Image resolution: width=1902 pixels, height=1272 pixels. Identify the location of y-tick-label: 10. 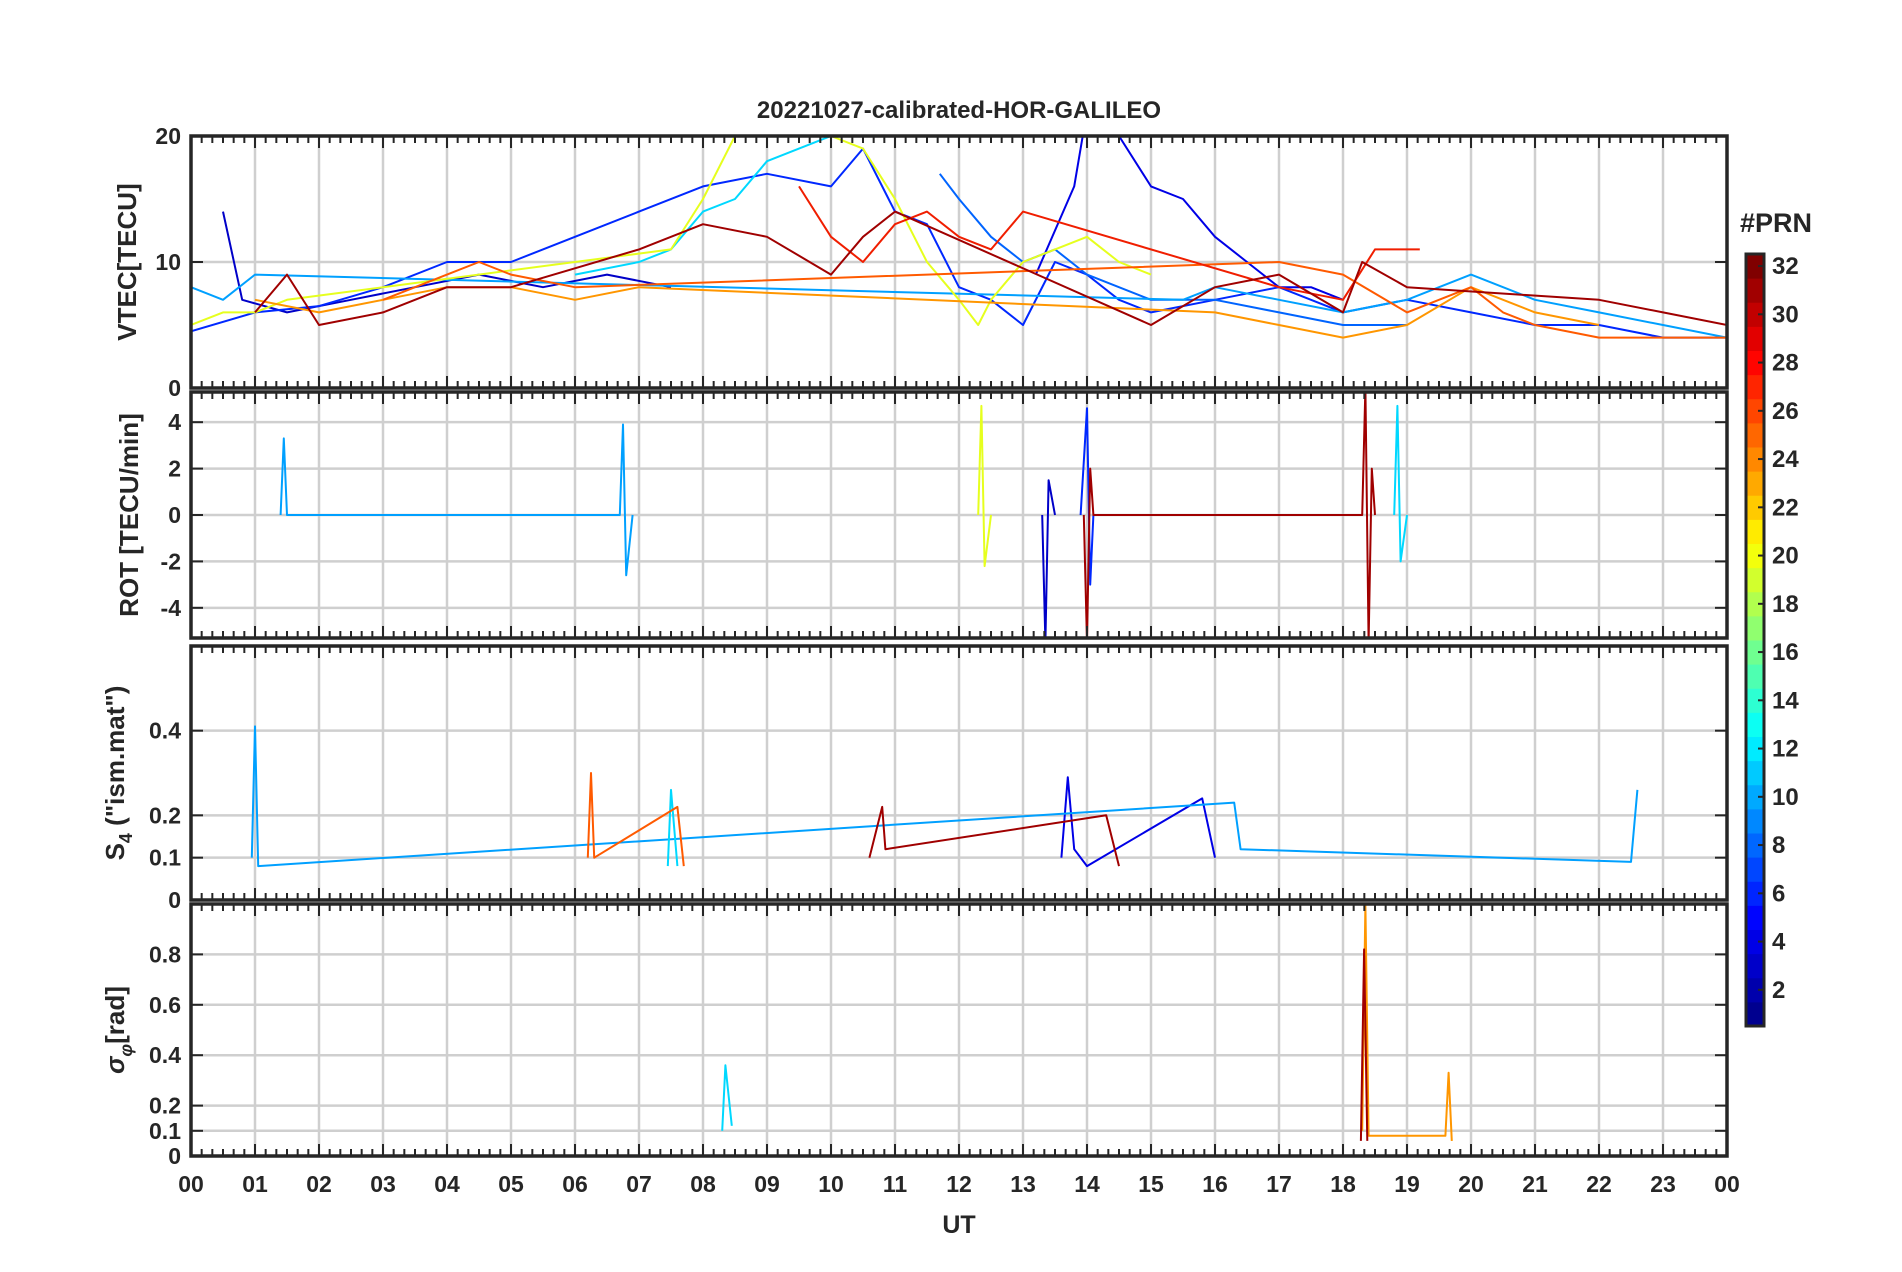
(168, 262).